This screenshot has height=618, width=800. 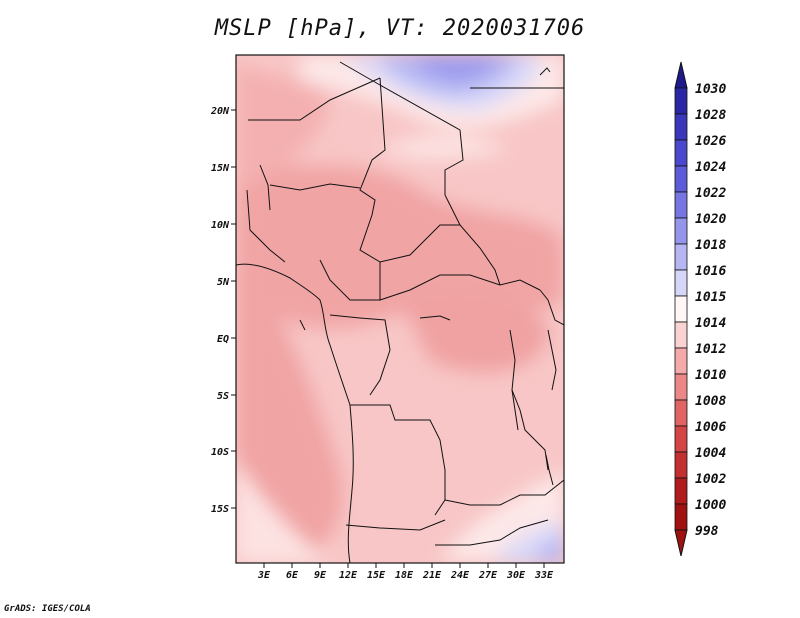 I want to click on border-car-north, so click(x=409, y=238).